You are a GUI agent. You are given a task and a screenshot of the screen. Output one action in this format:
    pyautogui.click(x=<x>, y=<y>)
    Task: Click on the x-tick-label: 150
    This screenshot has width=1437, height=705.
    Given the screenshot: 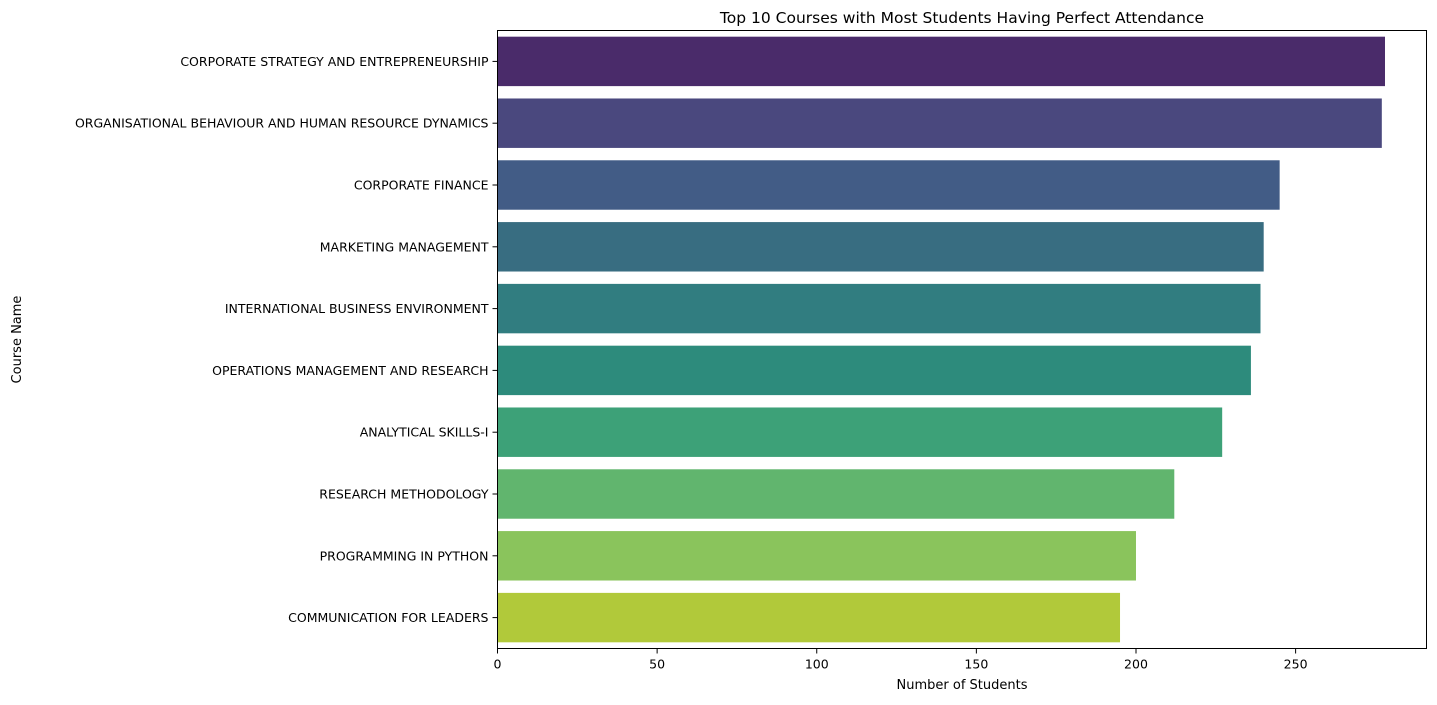 What is the action you would take?
    pyautogui.click(x=976, y=664)
    